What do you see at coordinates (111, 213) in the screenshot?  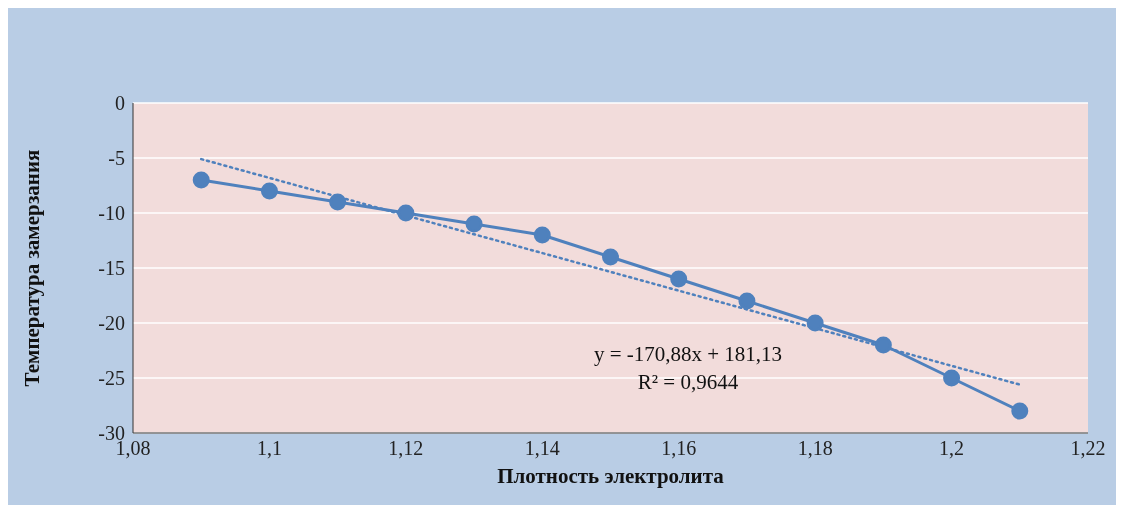 I see `y-tick-label: -10` at bounding box center [111, 213].